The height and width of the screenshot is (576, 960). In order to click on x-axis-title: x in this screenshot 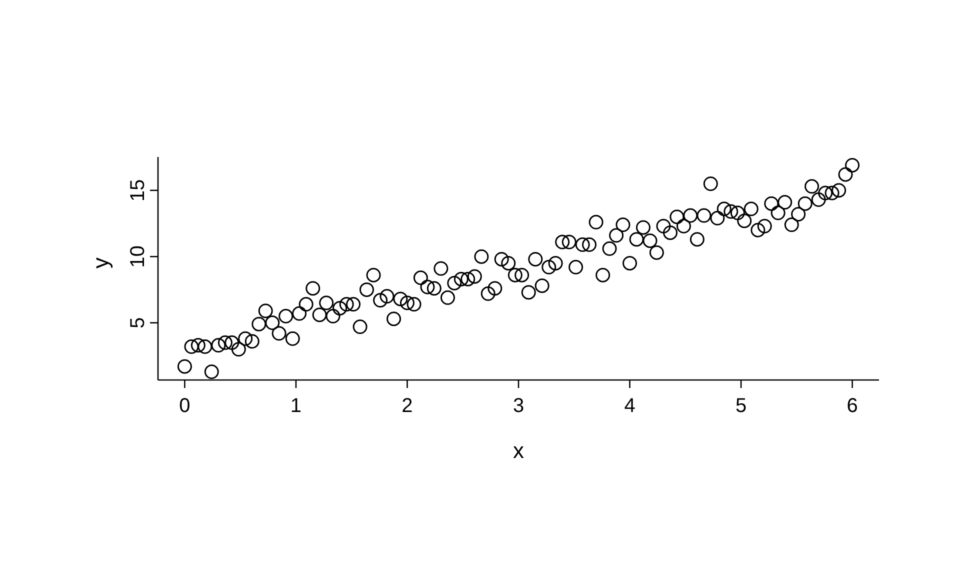, I will do `click(518, 450)`.